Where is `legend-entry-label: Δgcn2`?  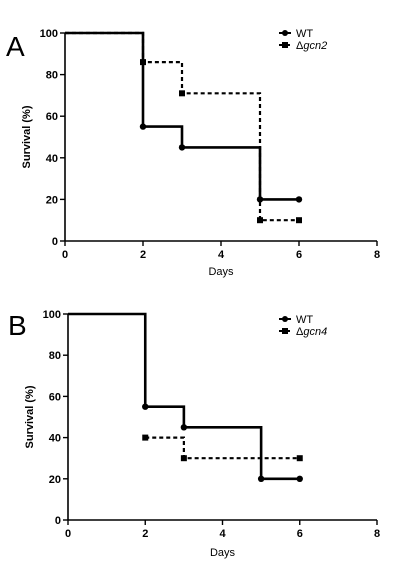 legend-entry-label: Δgcn2 is located at coordinates (311, 46).